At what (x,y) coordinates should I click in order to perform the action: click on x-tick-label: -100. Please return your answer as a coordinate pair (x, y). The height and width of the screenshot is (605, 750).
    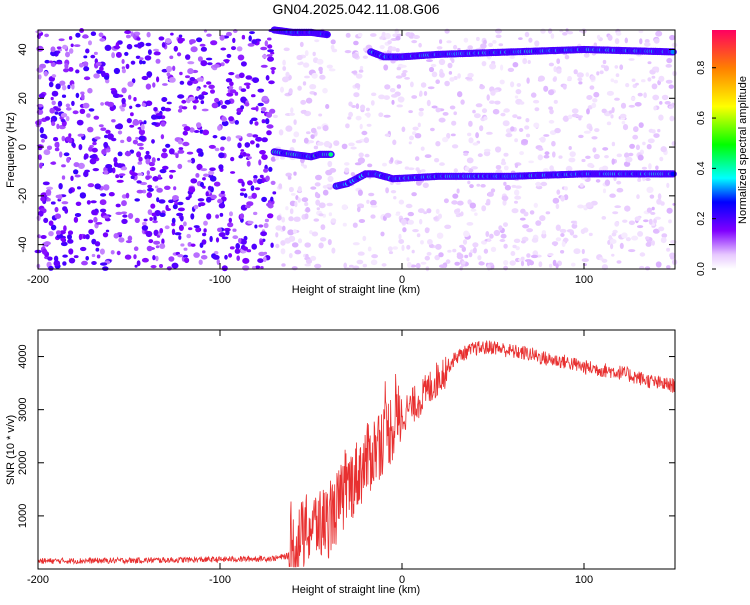
    Looking at the image, I should click on (220, 280).